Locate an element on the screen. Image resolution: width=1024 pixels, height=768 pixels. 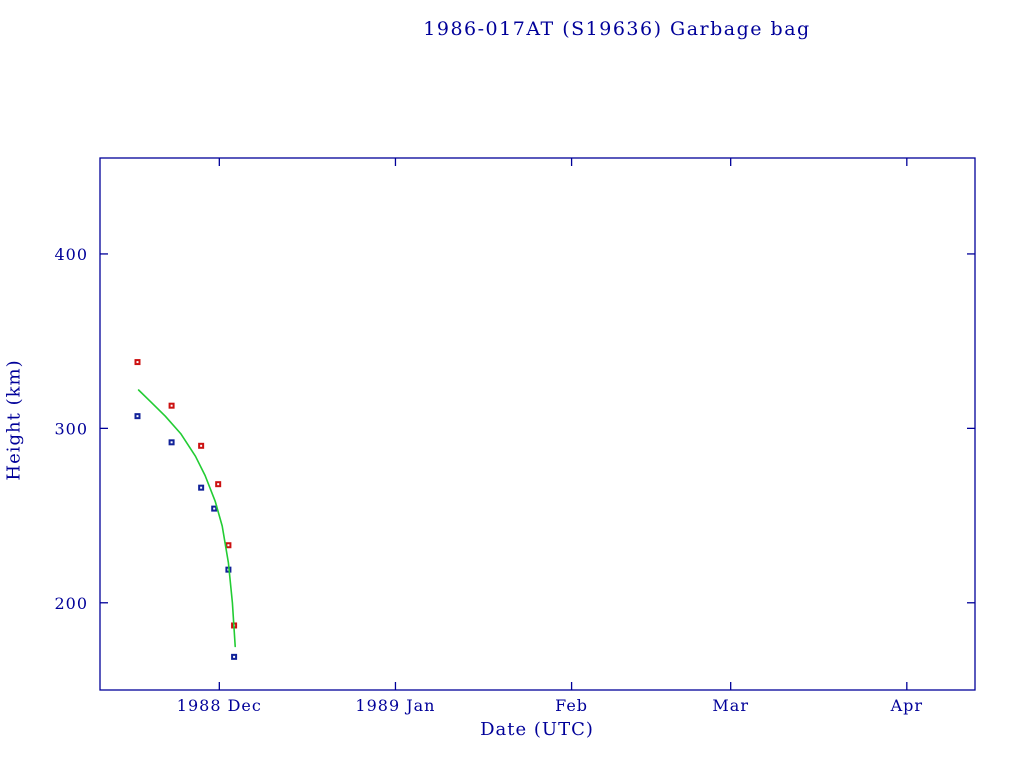
x-tick-label: 1988 Dec is located at coordinates (219, 705).